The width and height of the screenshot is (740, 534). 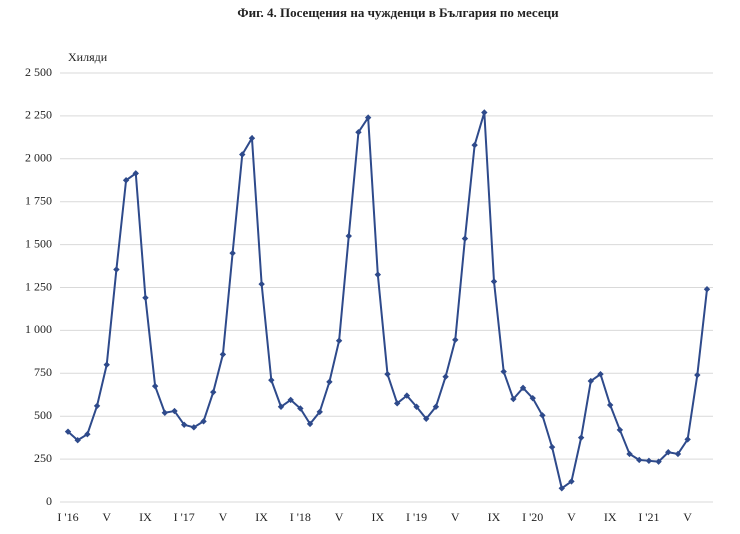 What do you see at coordinates (300, 517) in the screenshot?
I see `x-tick-label: I '18` at bounding box center [300, 517].